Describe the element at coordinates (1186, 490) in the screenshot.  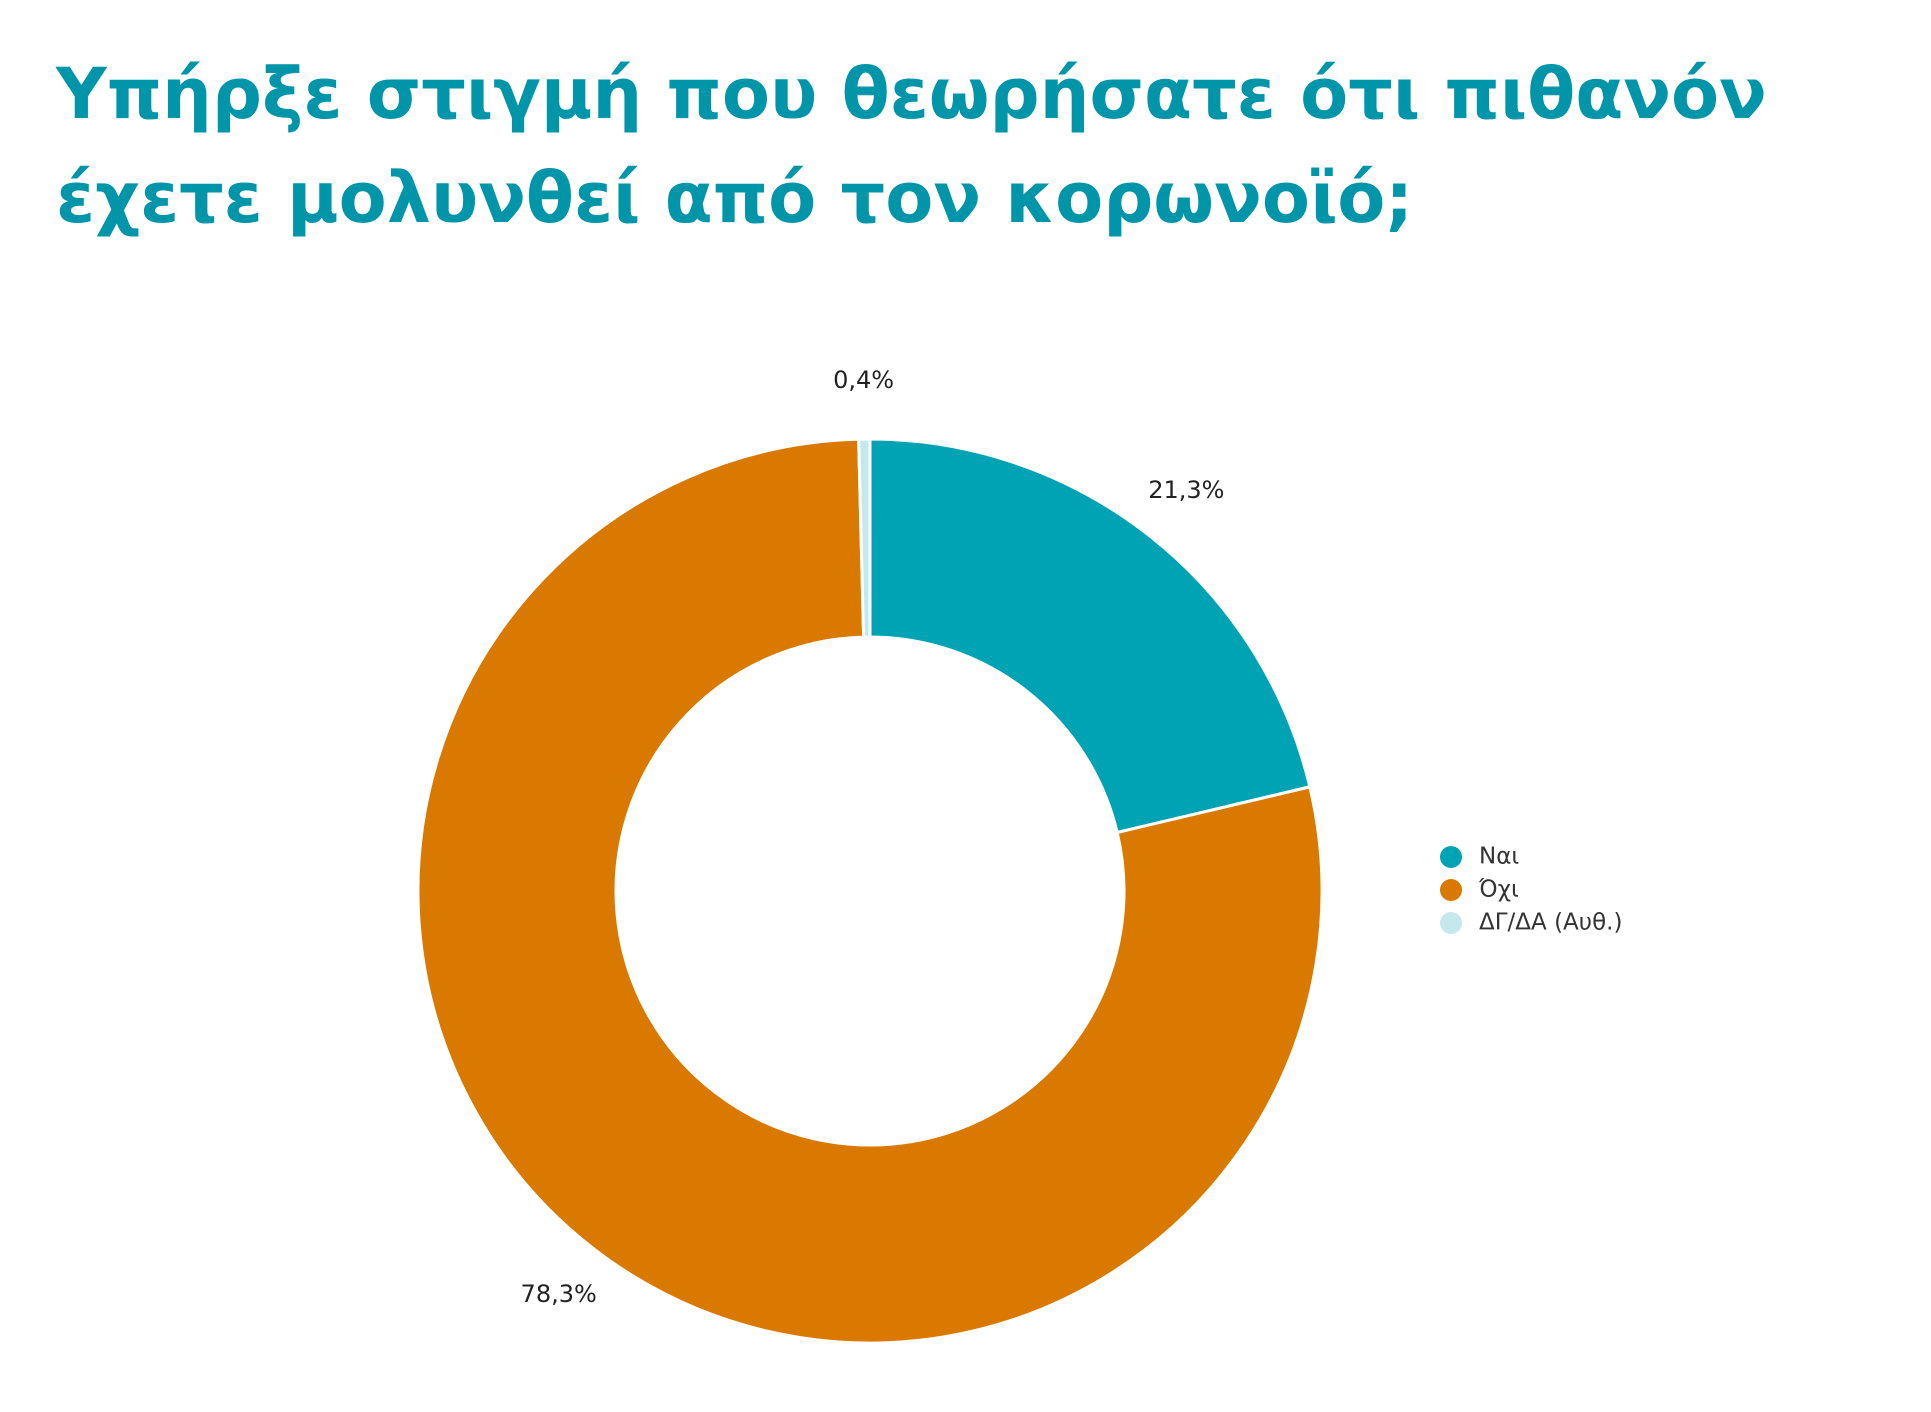
I see `data-label: 21,3%` at that location.